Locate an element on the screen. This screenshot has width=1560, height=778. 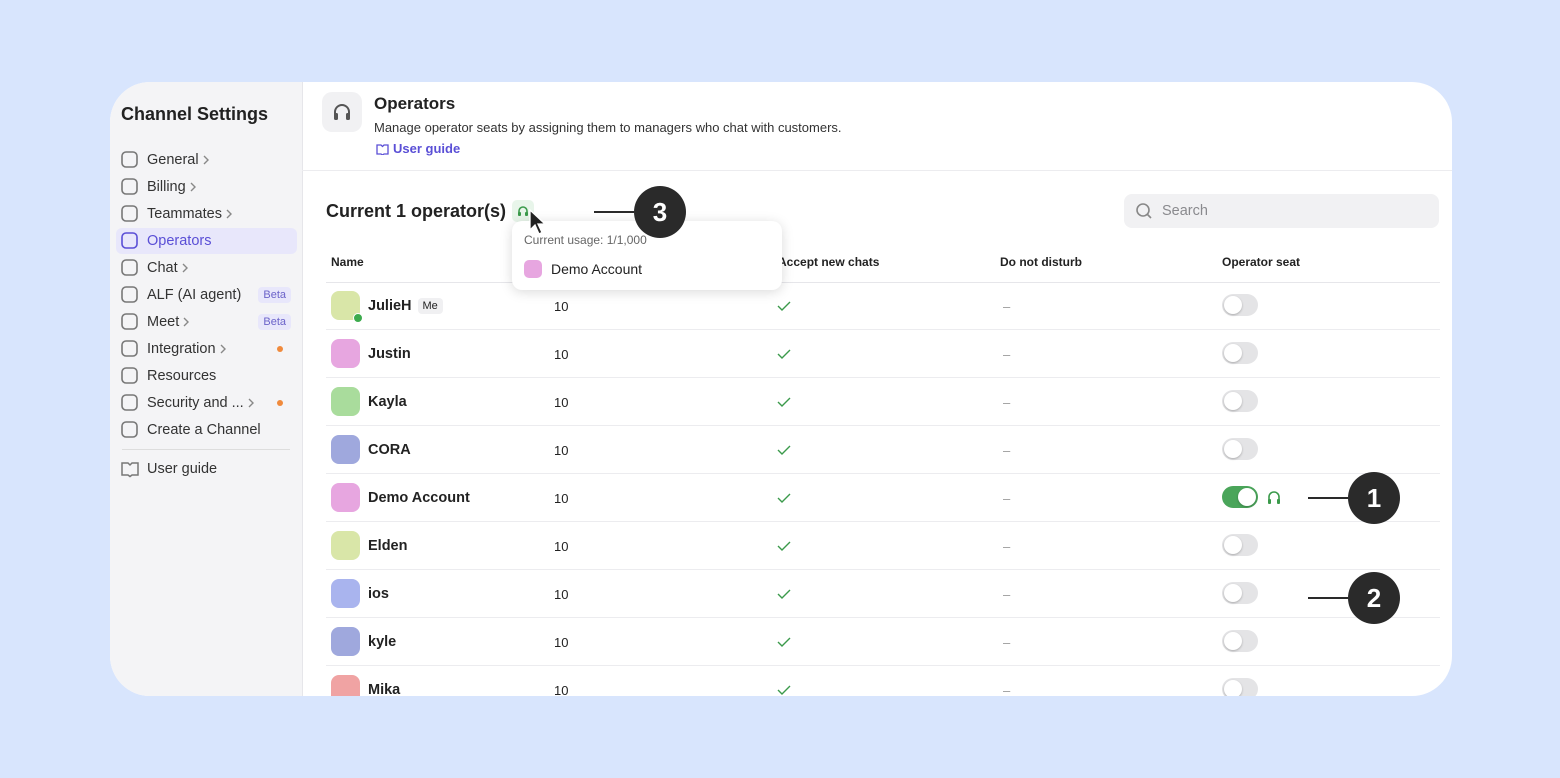
operator-icon-button is located at coordinates (523, 211).